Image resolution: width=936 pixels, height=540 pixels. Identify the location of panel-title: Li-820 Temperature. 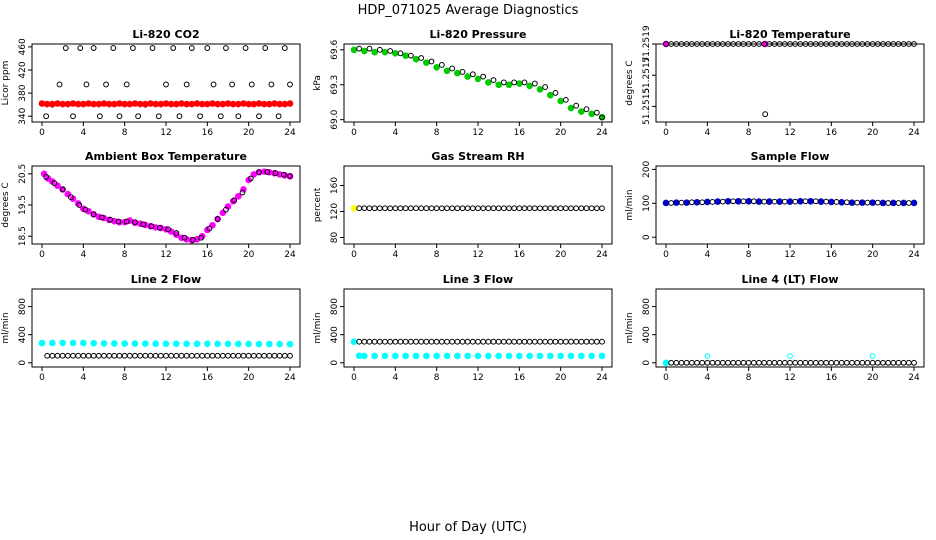
(789, 34).